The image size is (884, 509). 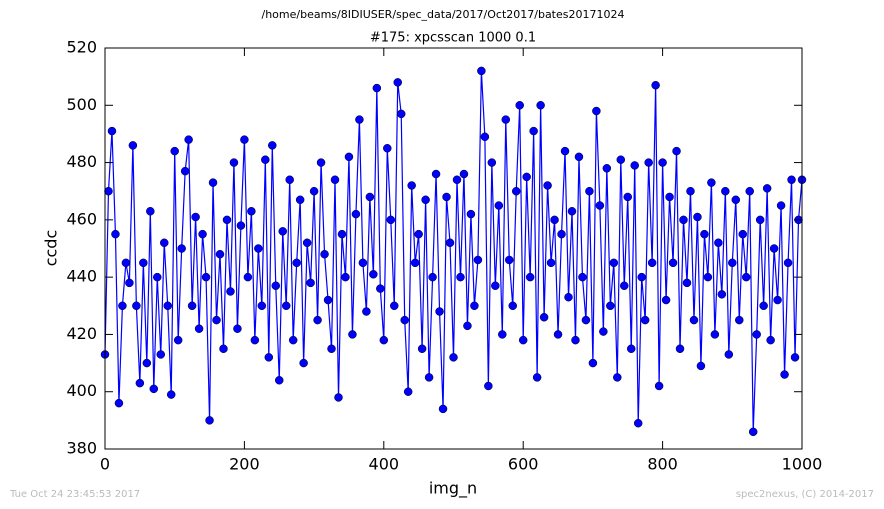 I want to click on y-tick-label: 400, so click(x=81, y=390).